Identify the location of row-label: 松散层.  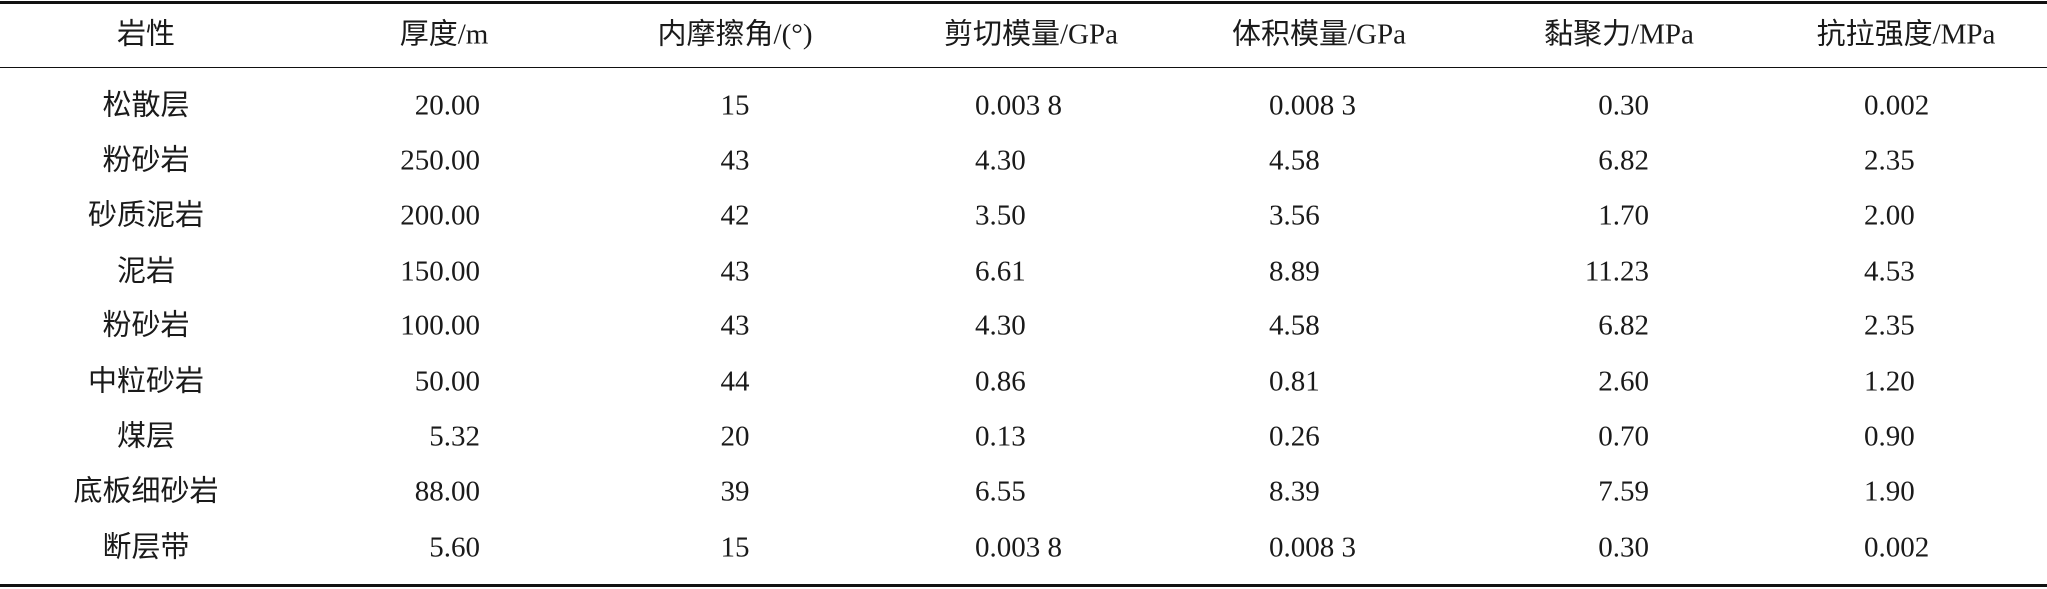
(146, 105).